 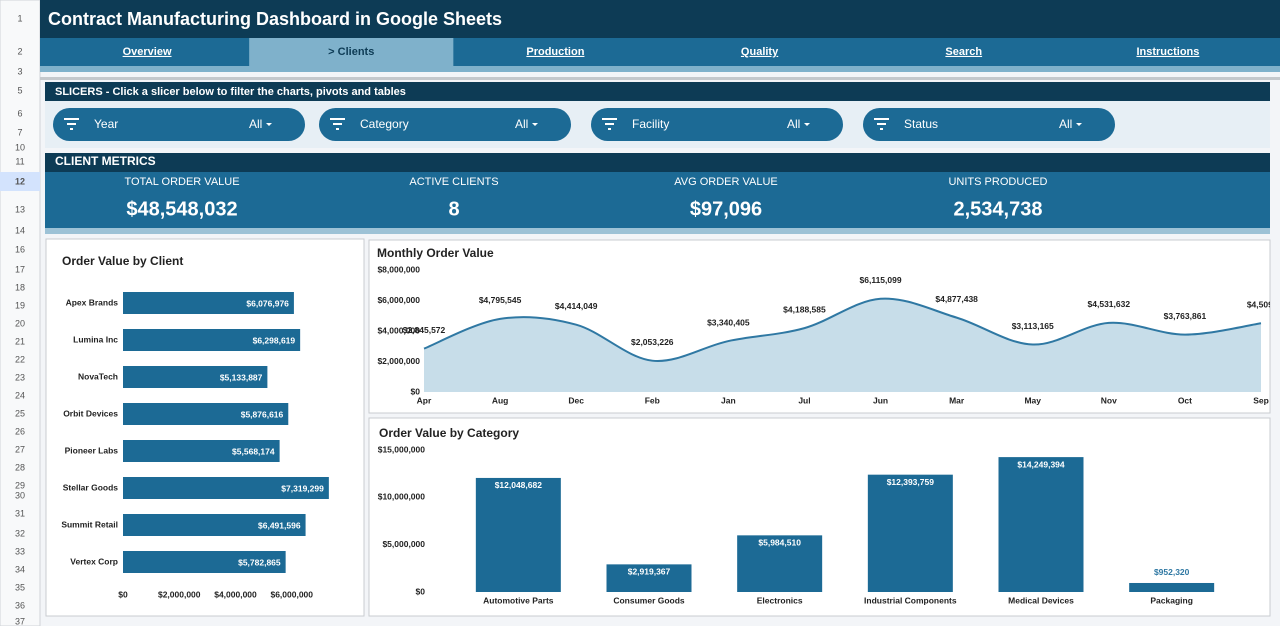 What do you see at coordinates (421, 591) in the screenshot?
I see `y-tick-label: $0` at bounding box center [421, 591].